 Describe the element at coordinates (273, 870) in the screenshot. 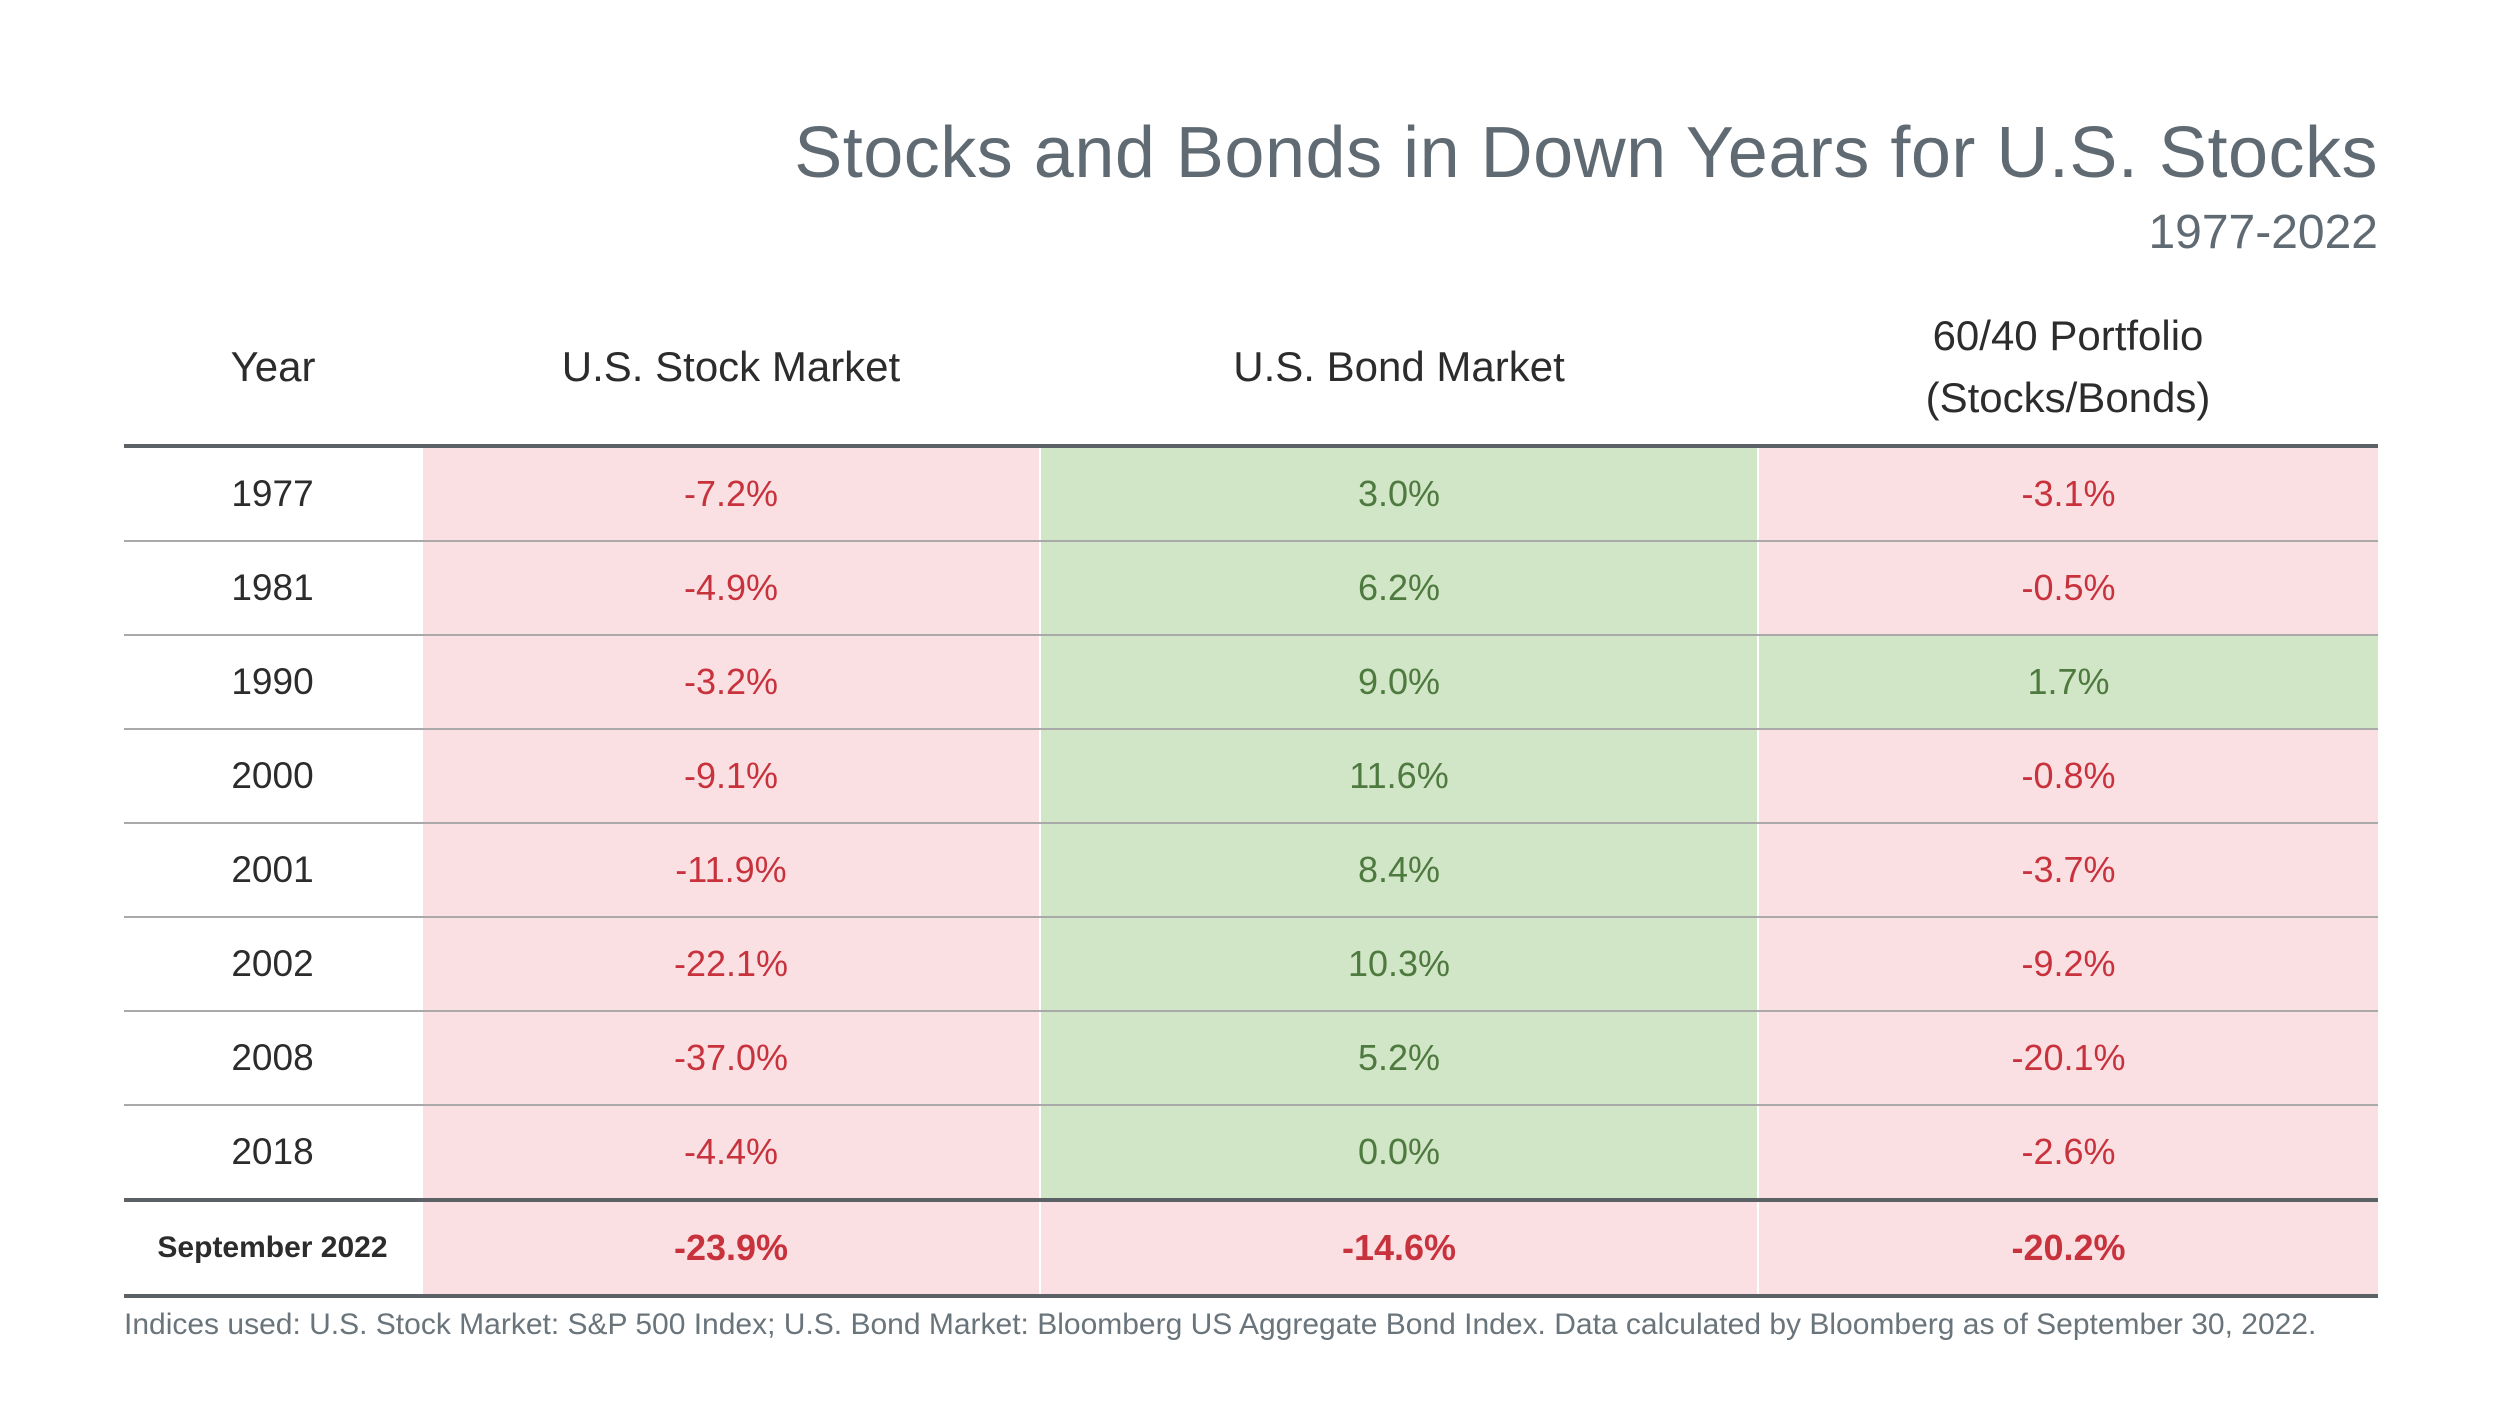

I see `year-cell: 2001` at that location.